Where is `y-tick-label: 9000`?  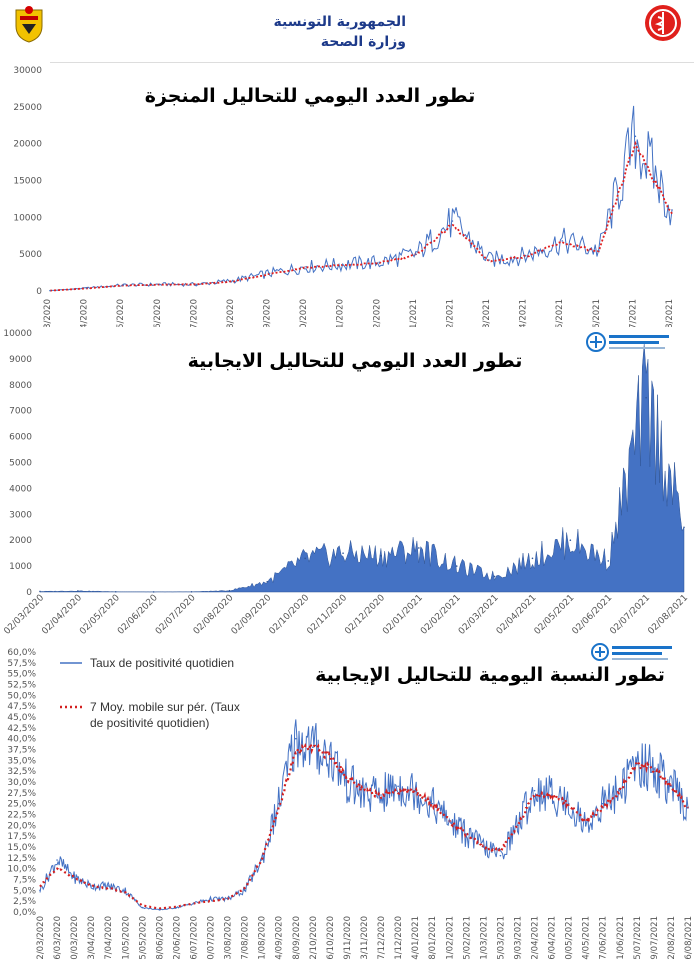 y-tick-label: 9000 is located at coordinates (20, 360).